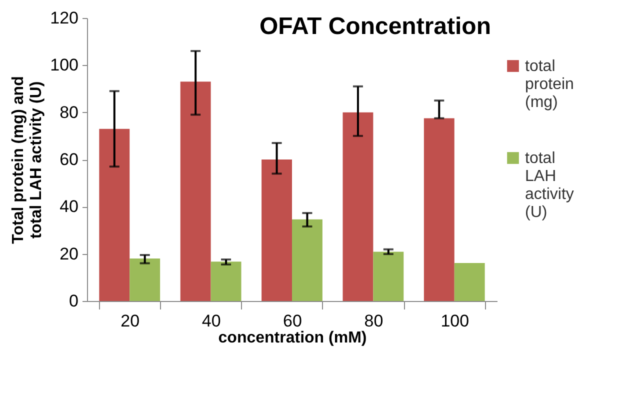 This screenshot has width=627, height=410. Describe the element at coordinates (73, 301) in the screenshot. I see `y-tick-label: 0` at that location.